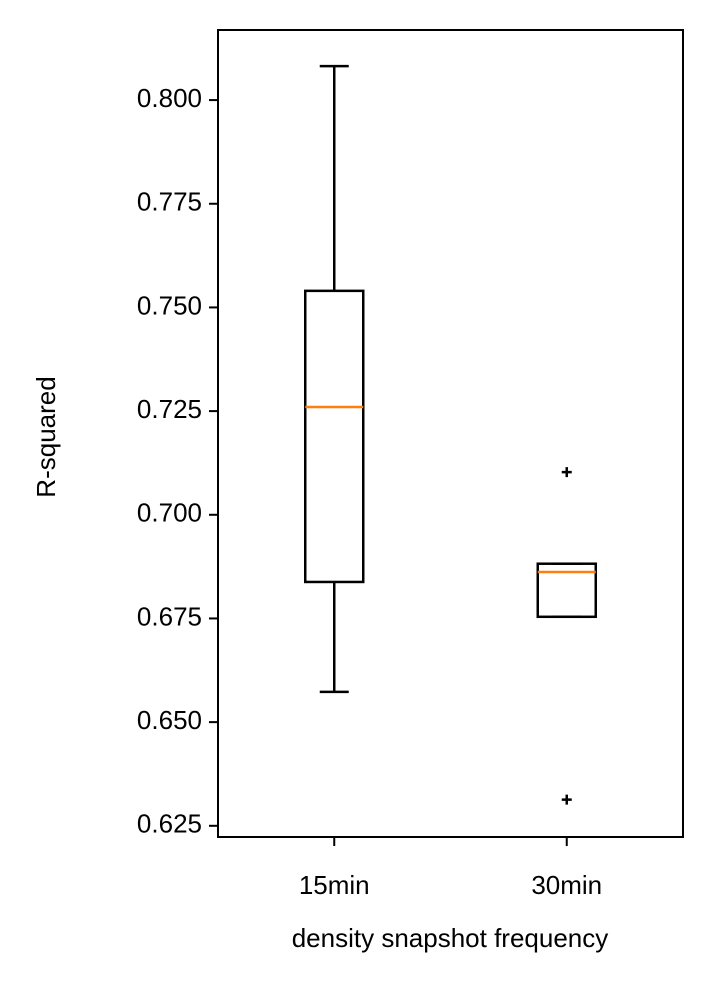 The image size is (712, 990). What do you see at coordinates (169, 824) in the screenshot?
I see `y-tick-label: 0.625` at bounding box center [169, 824].